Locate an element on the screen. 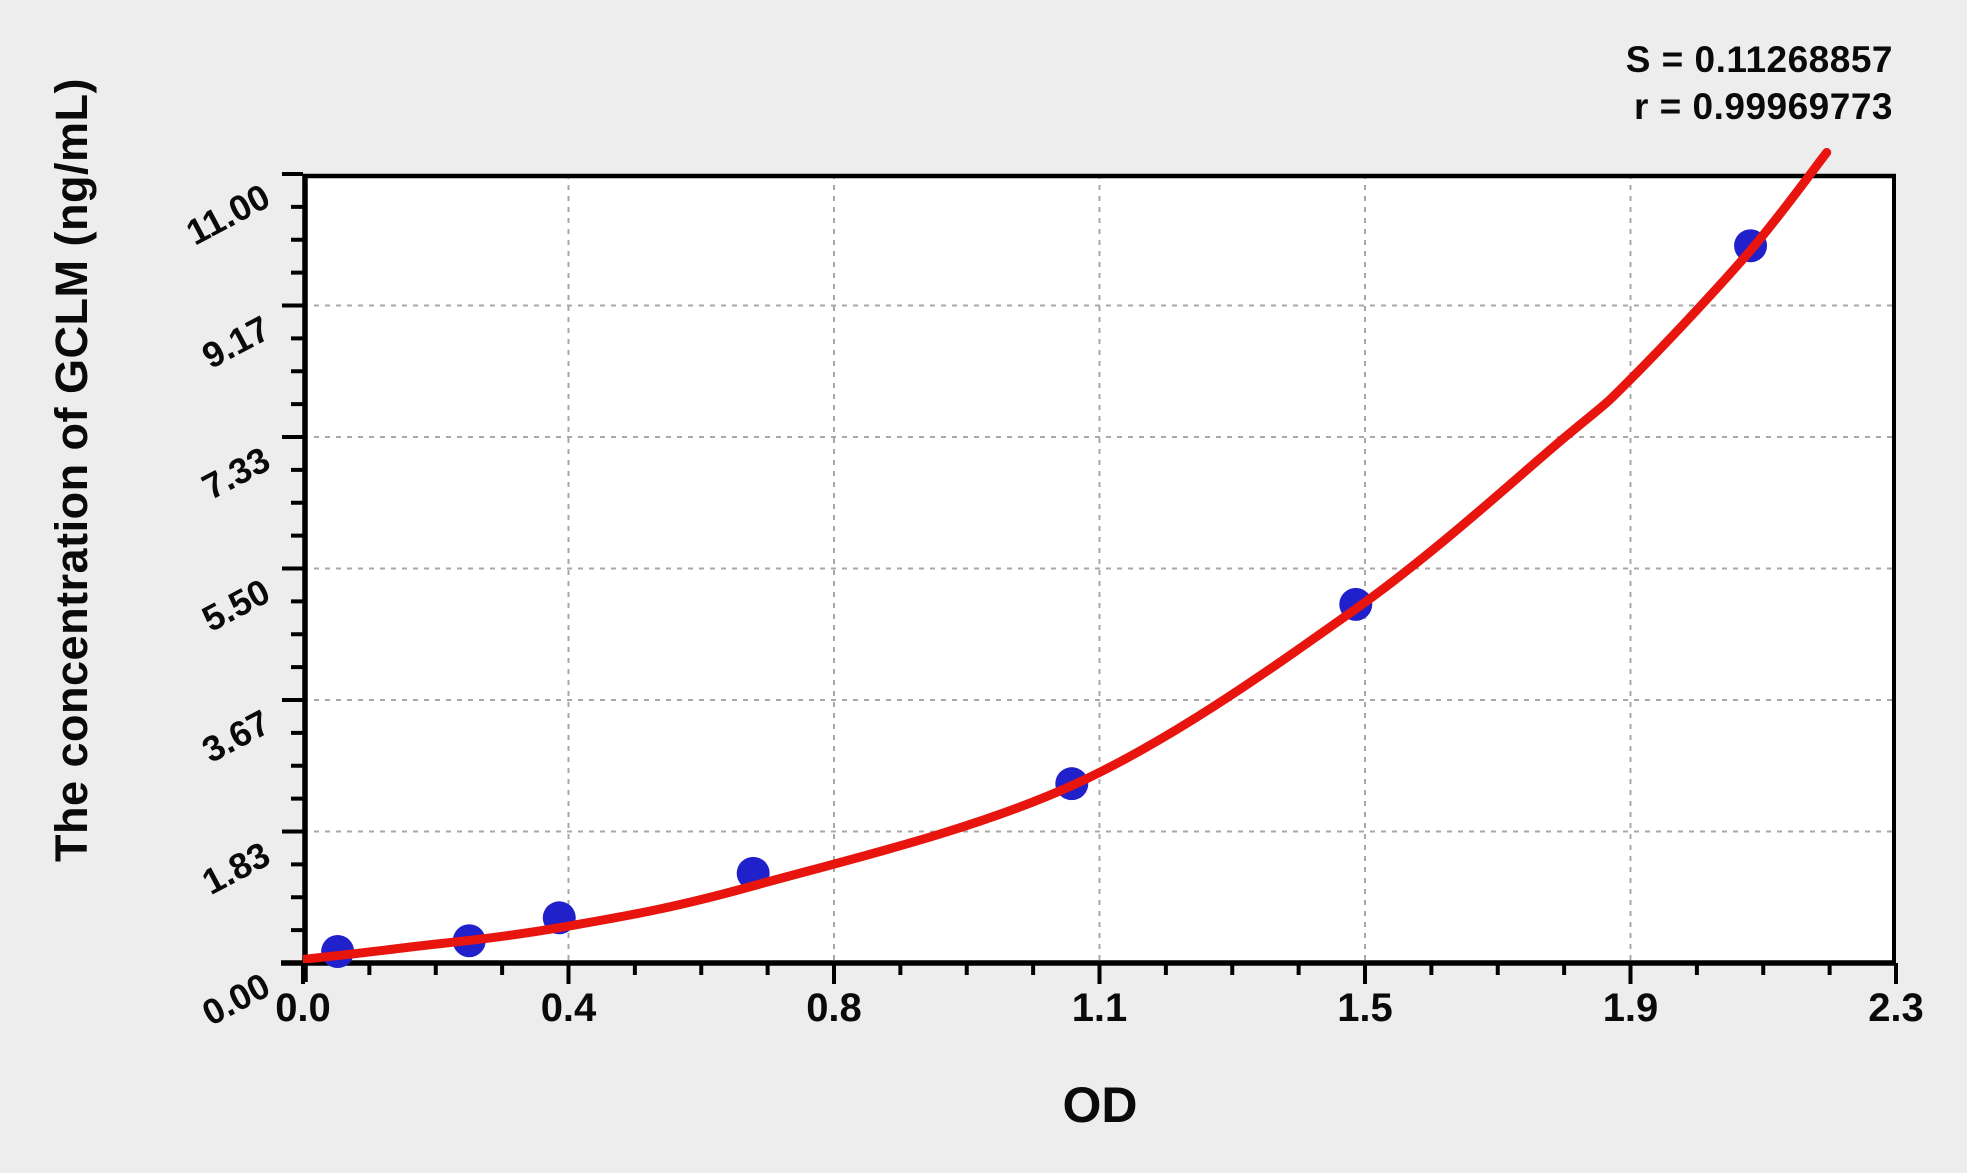 This screenshot has height=1173, width=1967. x-tick-label: 1.5 is located at coordinates (1365, 1008).